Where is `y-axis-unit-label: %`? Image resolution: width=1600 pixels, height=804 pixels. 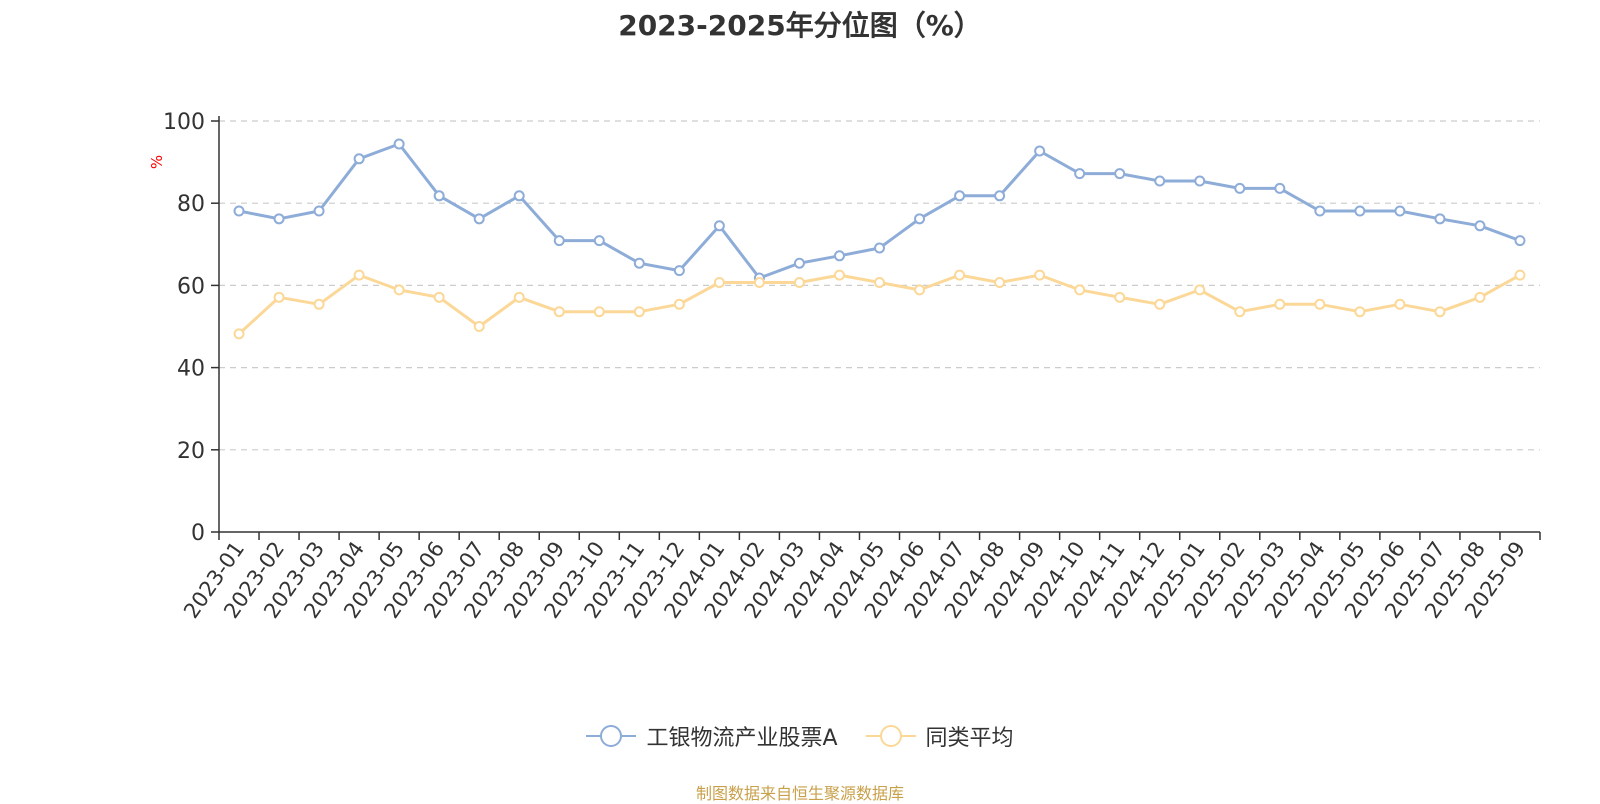
y-axis-unit-label: % is located at coordinates (157, 162).